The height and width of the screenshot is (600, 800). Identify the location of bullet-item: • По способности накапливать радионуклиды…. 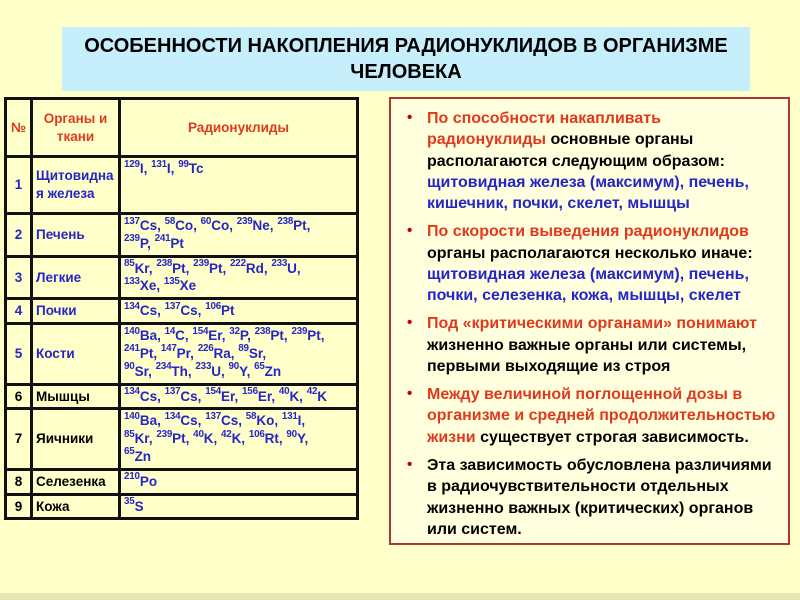
(588, 161).